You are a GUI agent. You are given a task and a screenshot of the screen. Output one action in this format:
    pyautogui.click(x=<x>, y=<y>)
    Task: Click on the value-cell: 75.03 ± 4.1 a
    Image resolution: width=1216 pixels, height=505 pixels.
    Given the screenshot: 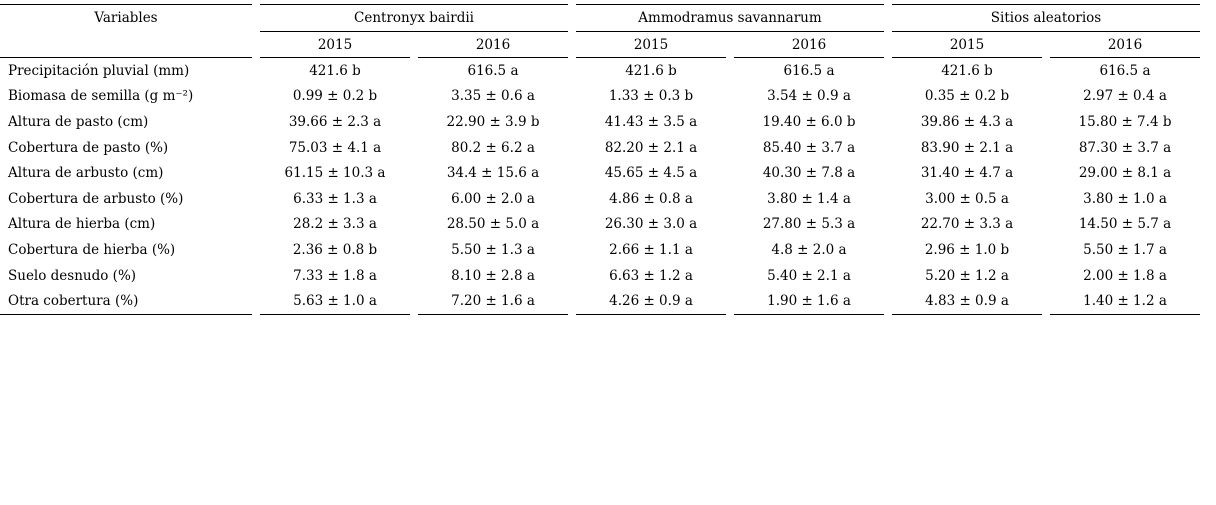 What is the action you would take?
    pyautogui.click(x=335, y=147)
    